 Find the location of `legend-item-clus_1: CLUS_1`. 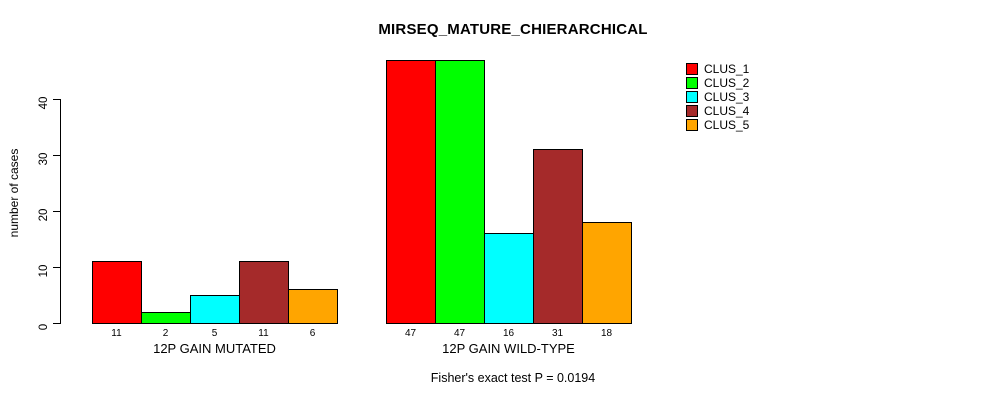

legend-item-clus_1: CLUS_1 is located at coordinates (717, 69).